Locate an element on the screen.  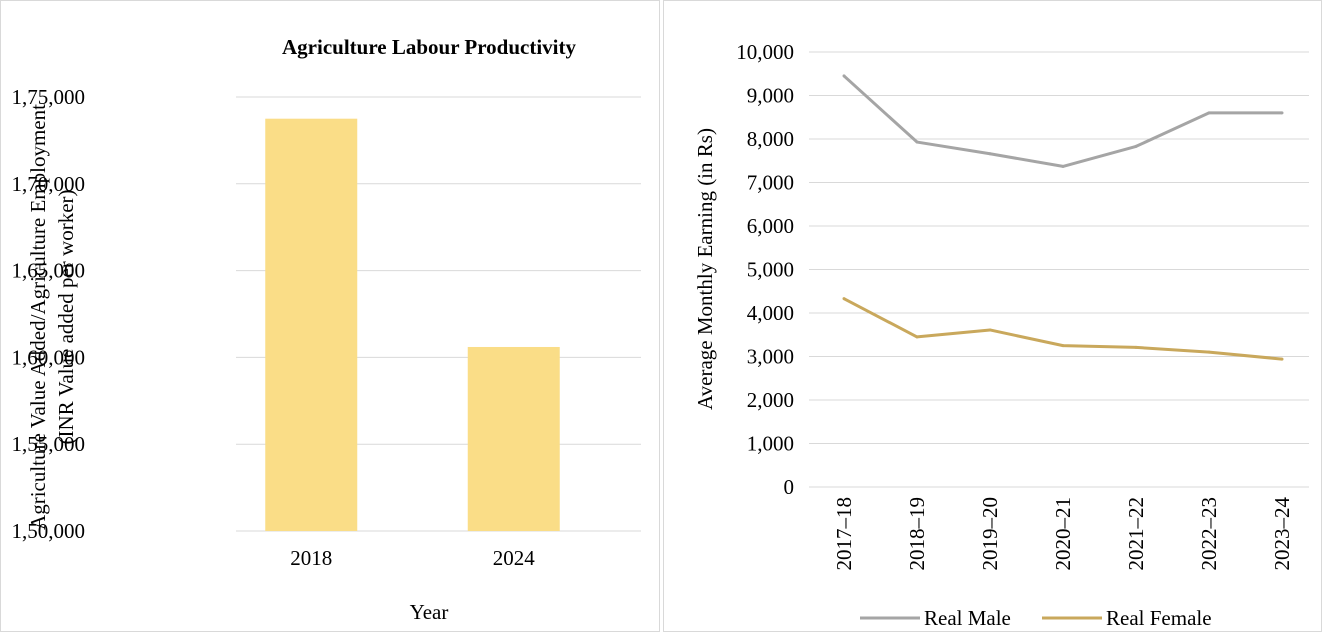
chart-title: Agriculture Labour Productivity is located at coordinates (429, 47).